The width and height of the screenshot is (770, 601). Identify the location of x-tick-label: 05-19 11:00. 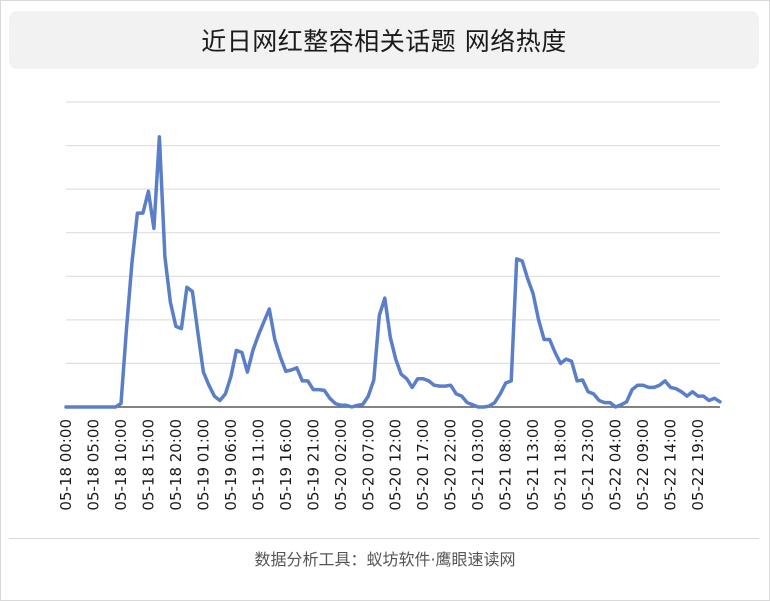
(258, 465).